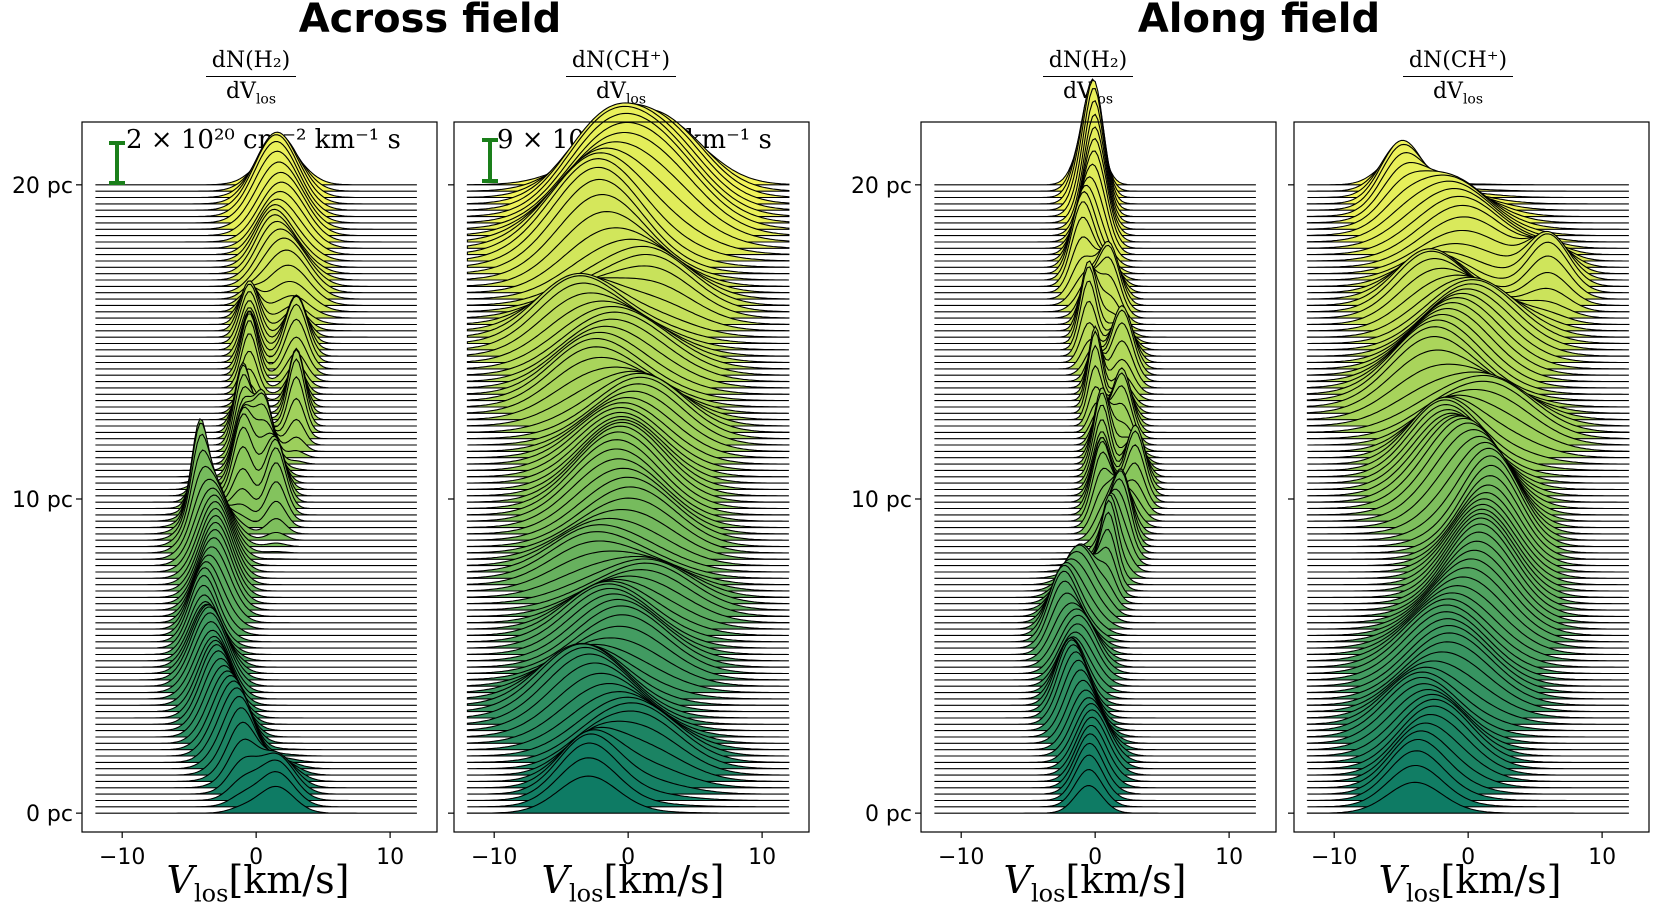 The width and height of the screenshot is (1661, 908). What do you see at coordinates (1259, 21) in the screenshot?
I see `group-title-along: Along field` at bounding box center [1259, 21].